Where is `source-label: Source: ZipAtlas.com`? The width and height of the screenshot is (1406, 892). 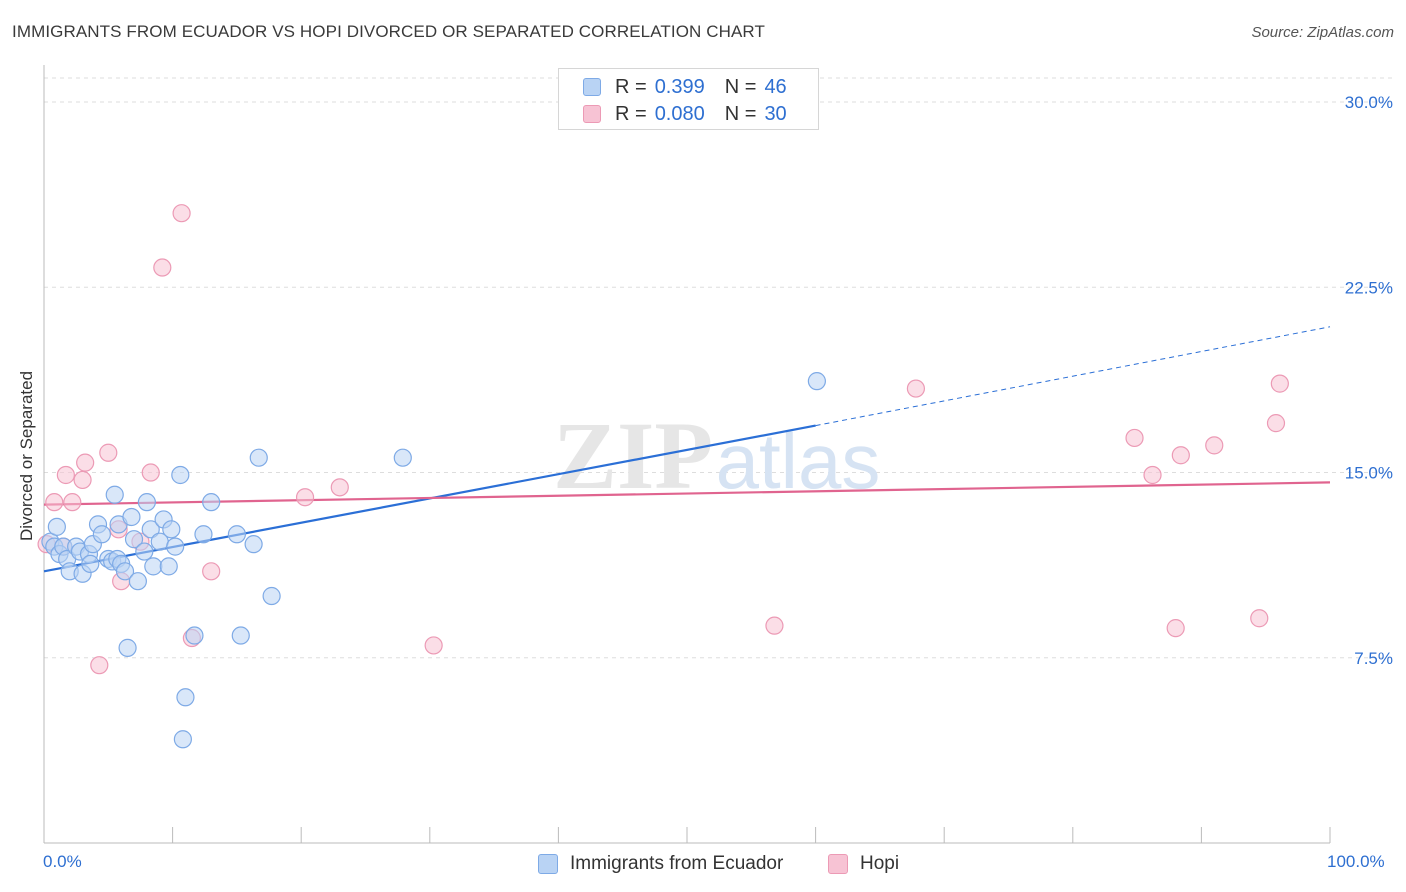
source-label: Source: ZipAtlas.com is located at coordinates (1322, 32).